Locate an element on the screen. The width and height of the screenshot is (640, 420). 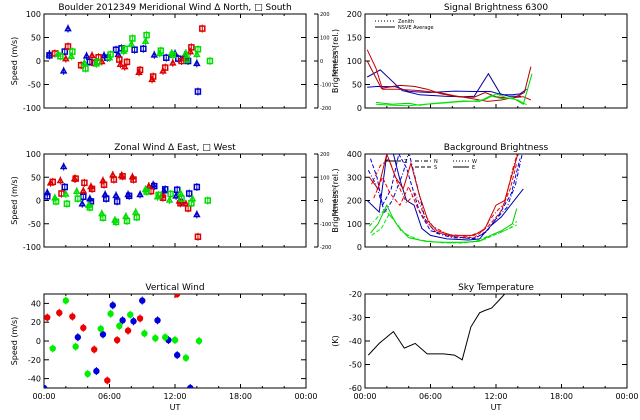
series-line-red-N is located at coordinates (444, 196).